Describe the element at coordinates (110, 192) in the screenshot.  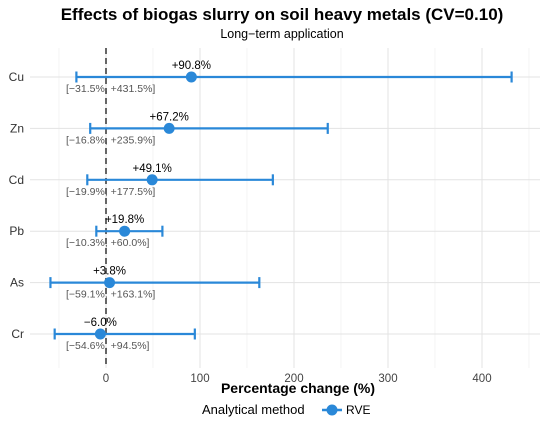
I see `ci-label: [−19.9%, +177.5%]` at that location.